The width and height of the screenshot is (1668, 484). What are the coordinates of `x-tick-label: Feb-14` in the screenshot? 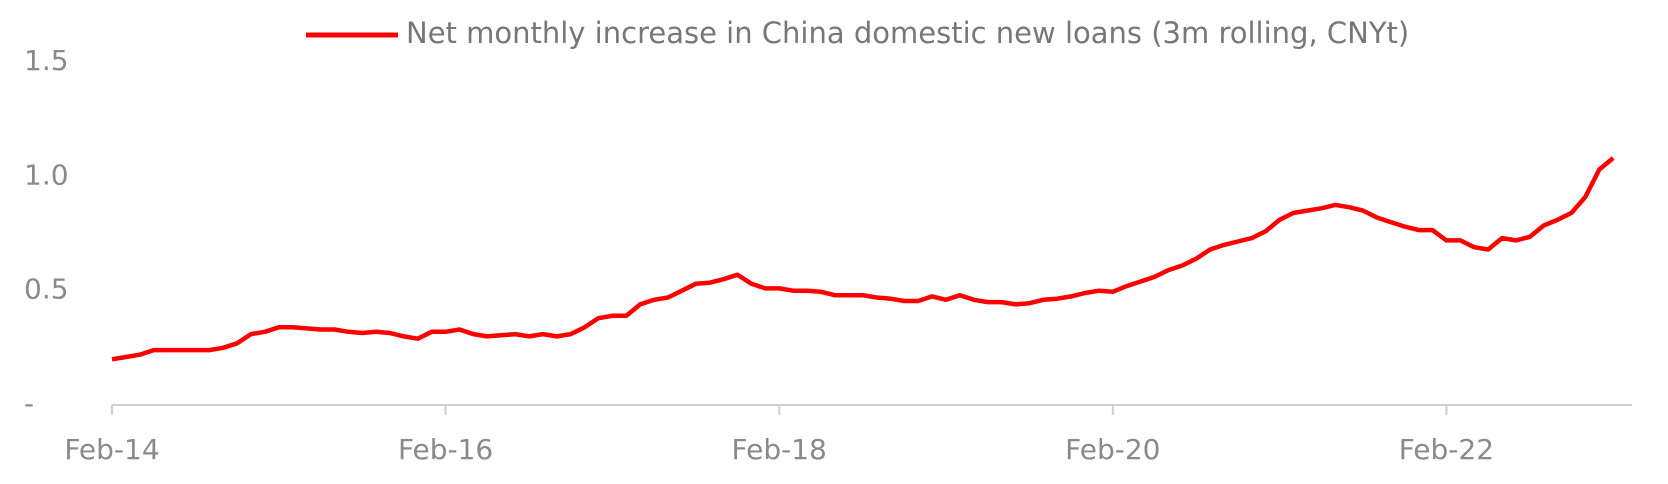 It's located at (111, 449).